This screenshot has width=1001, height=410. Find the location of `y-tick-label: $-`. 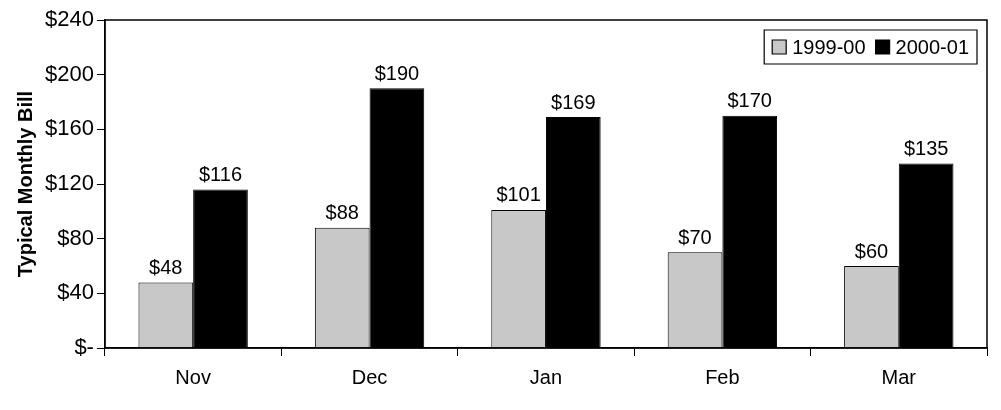

y-tick-label: $- is located at coordinates (84, 347).